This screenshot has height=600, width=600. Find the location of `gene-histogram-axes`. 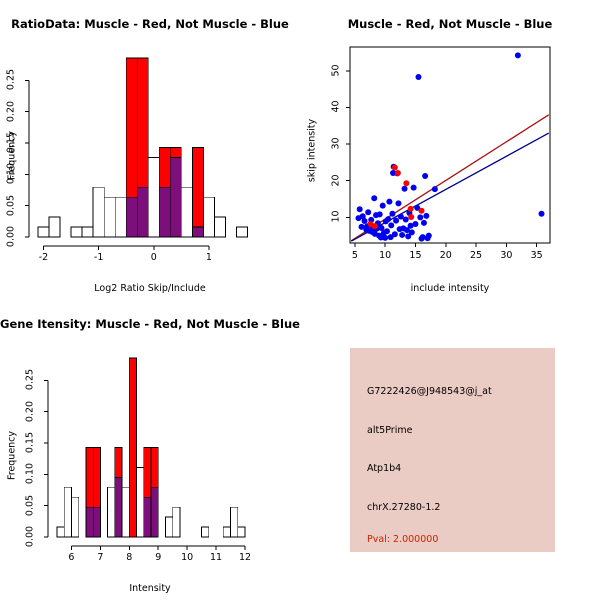

gene-histogram-axes is located at coordinates (145, 464).